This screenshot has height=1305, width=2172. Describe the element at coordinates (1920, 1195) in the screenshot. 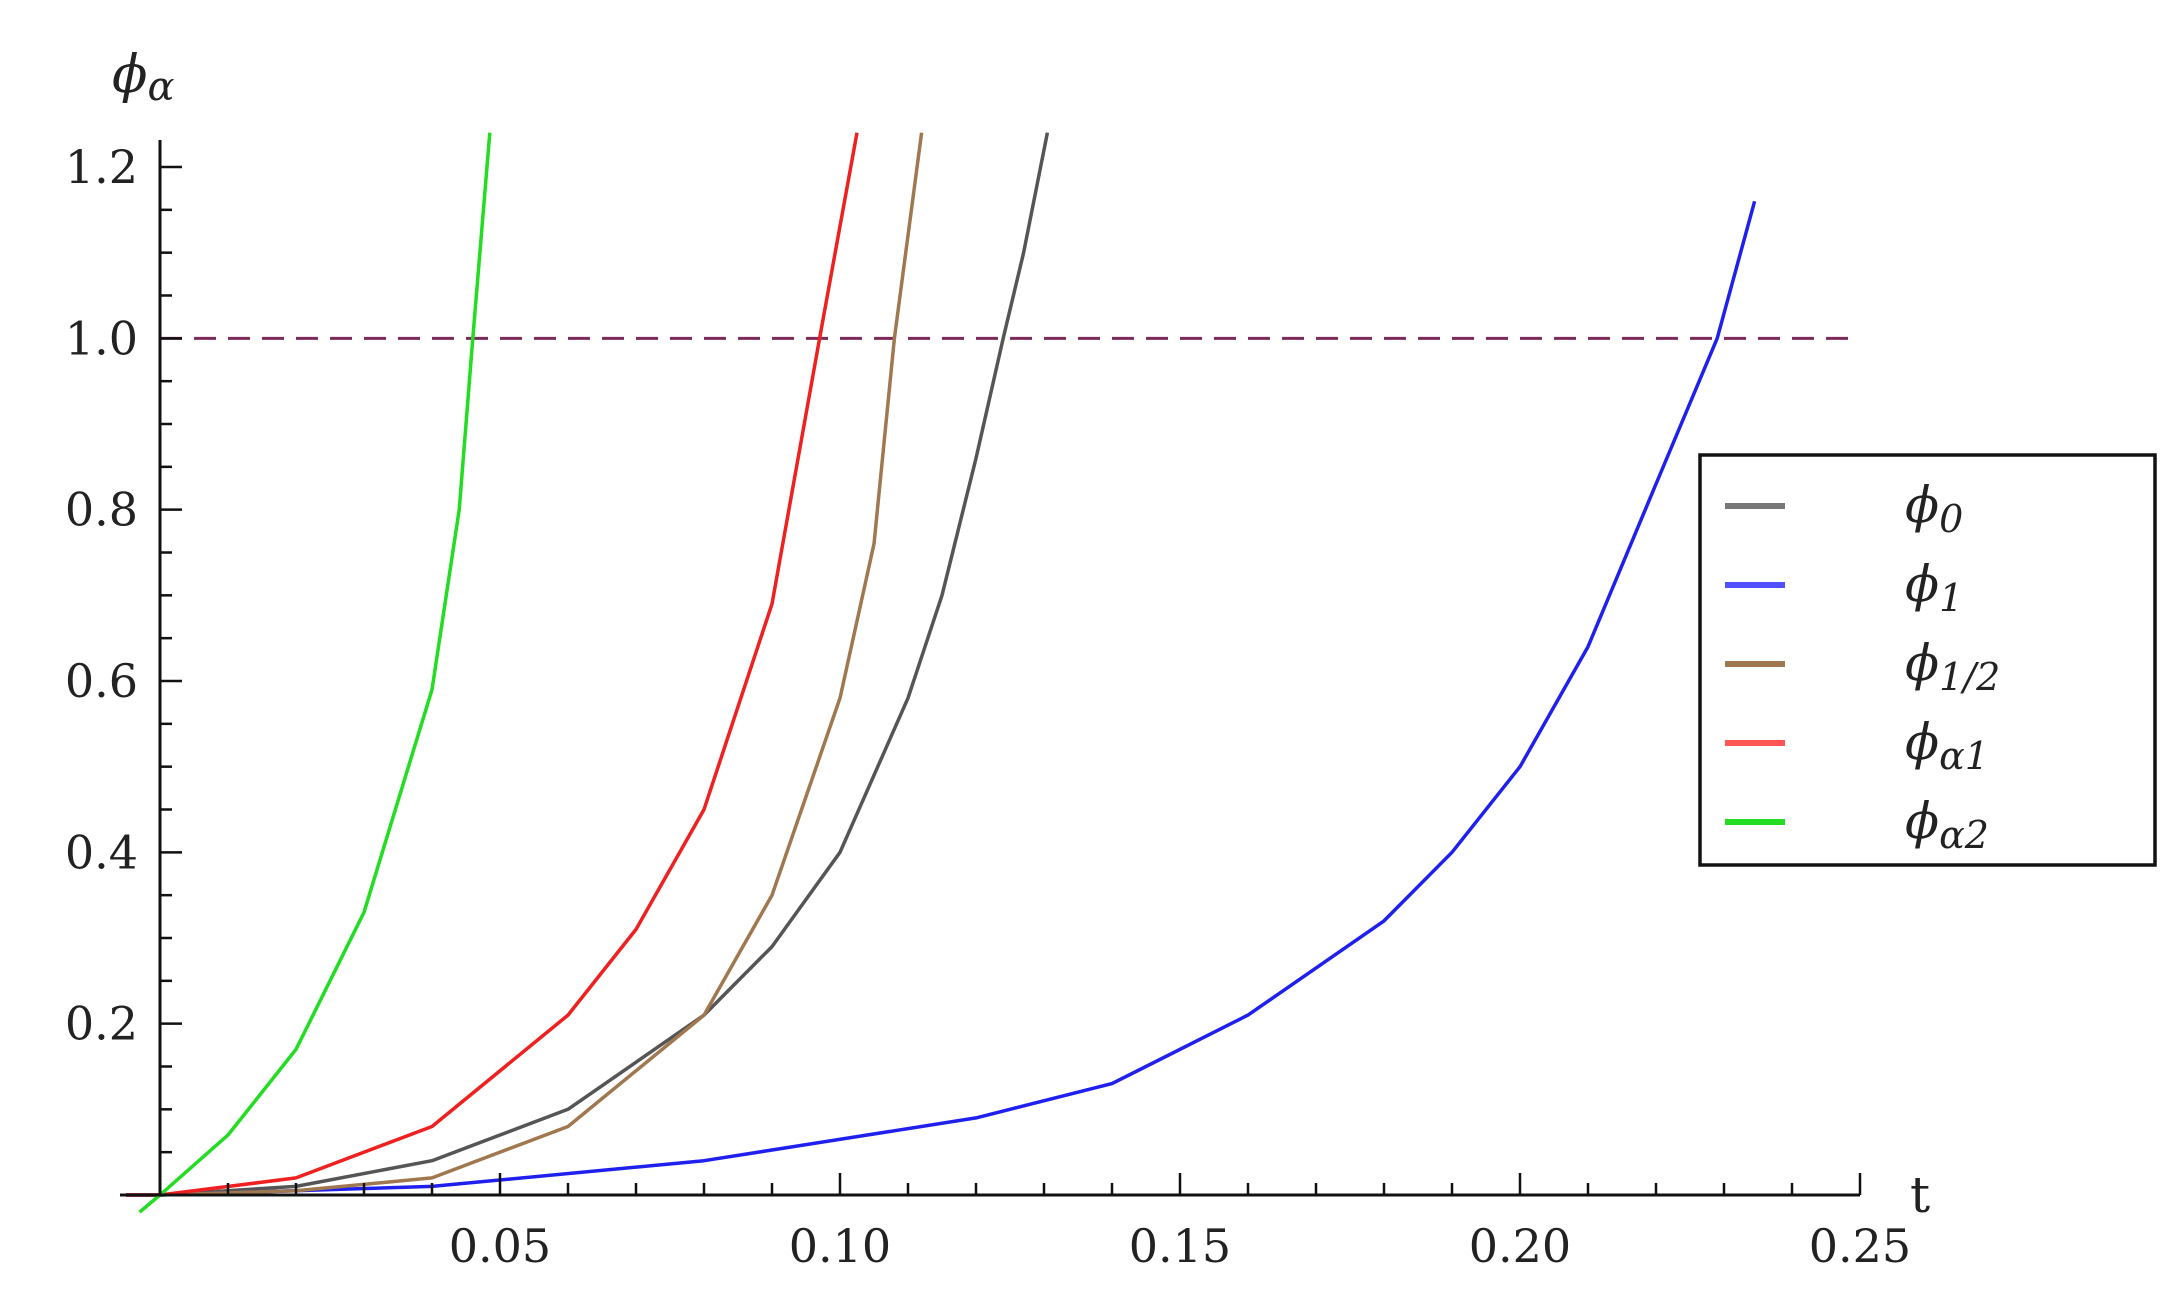

I see `x-axis-title: t` at that location.